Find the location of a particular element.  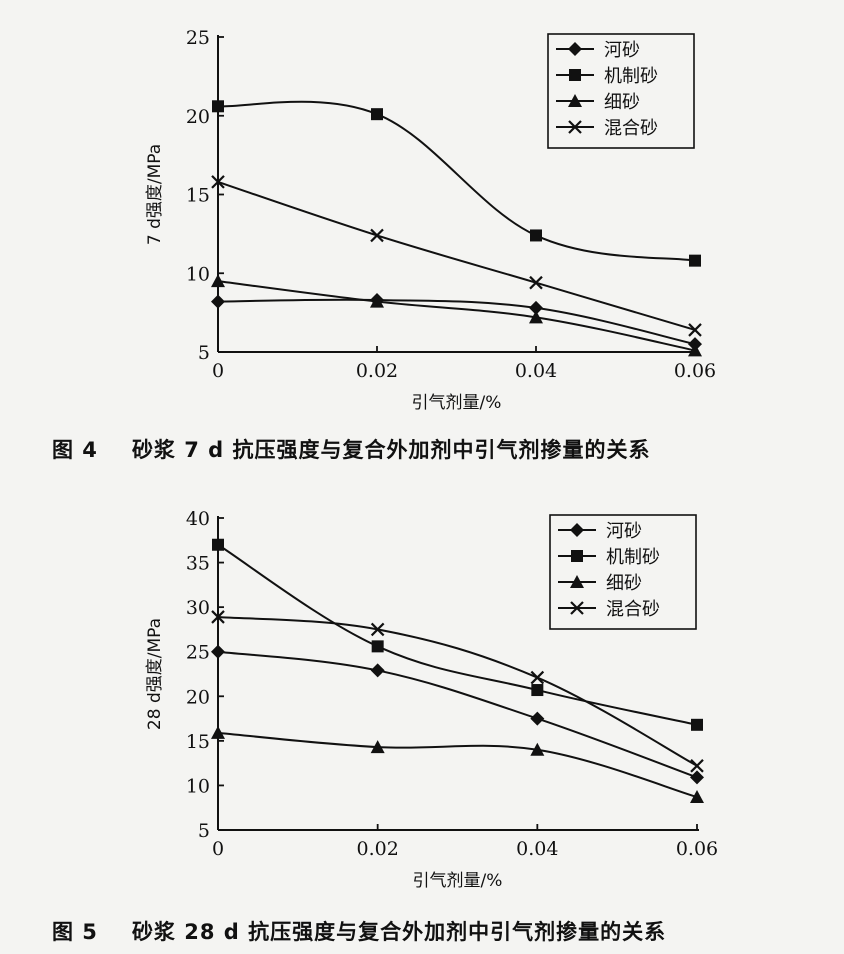

caption-number: 图 4 is located at coordinates (75, 450).